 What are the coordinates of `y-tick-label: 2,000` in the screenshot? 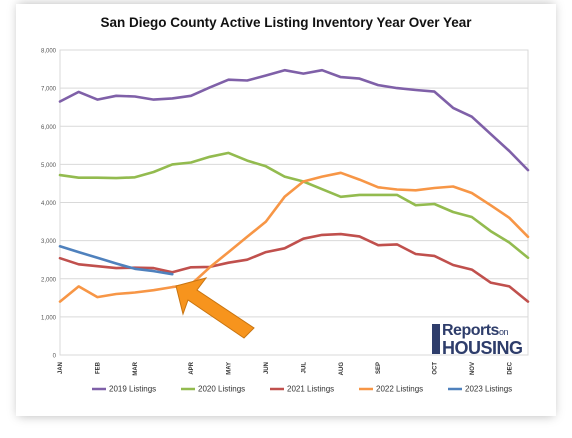 It's located at (49, 280).